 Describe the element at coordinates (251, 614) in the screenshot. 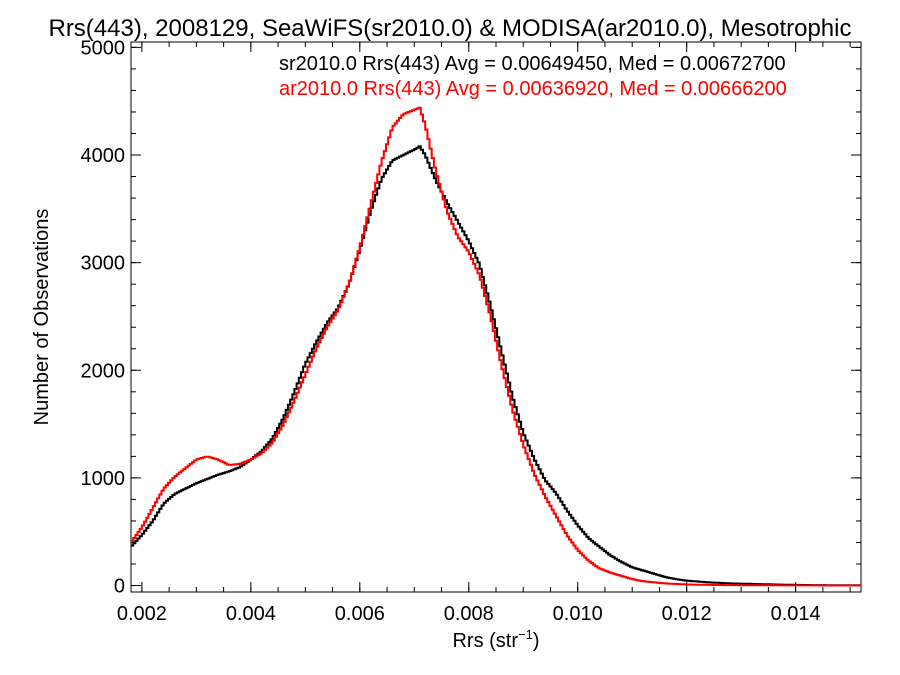

I see `x-tick-label: 0.004` at that location.